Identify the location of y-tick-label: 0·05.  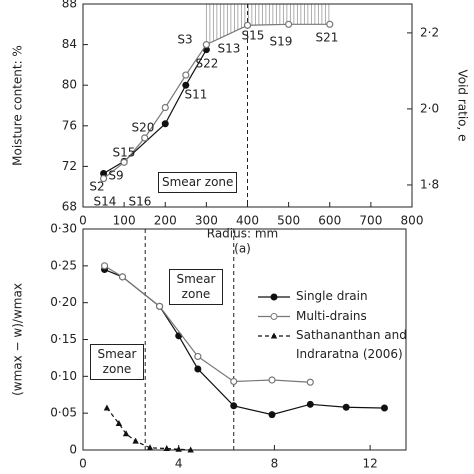
(63, 413).